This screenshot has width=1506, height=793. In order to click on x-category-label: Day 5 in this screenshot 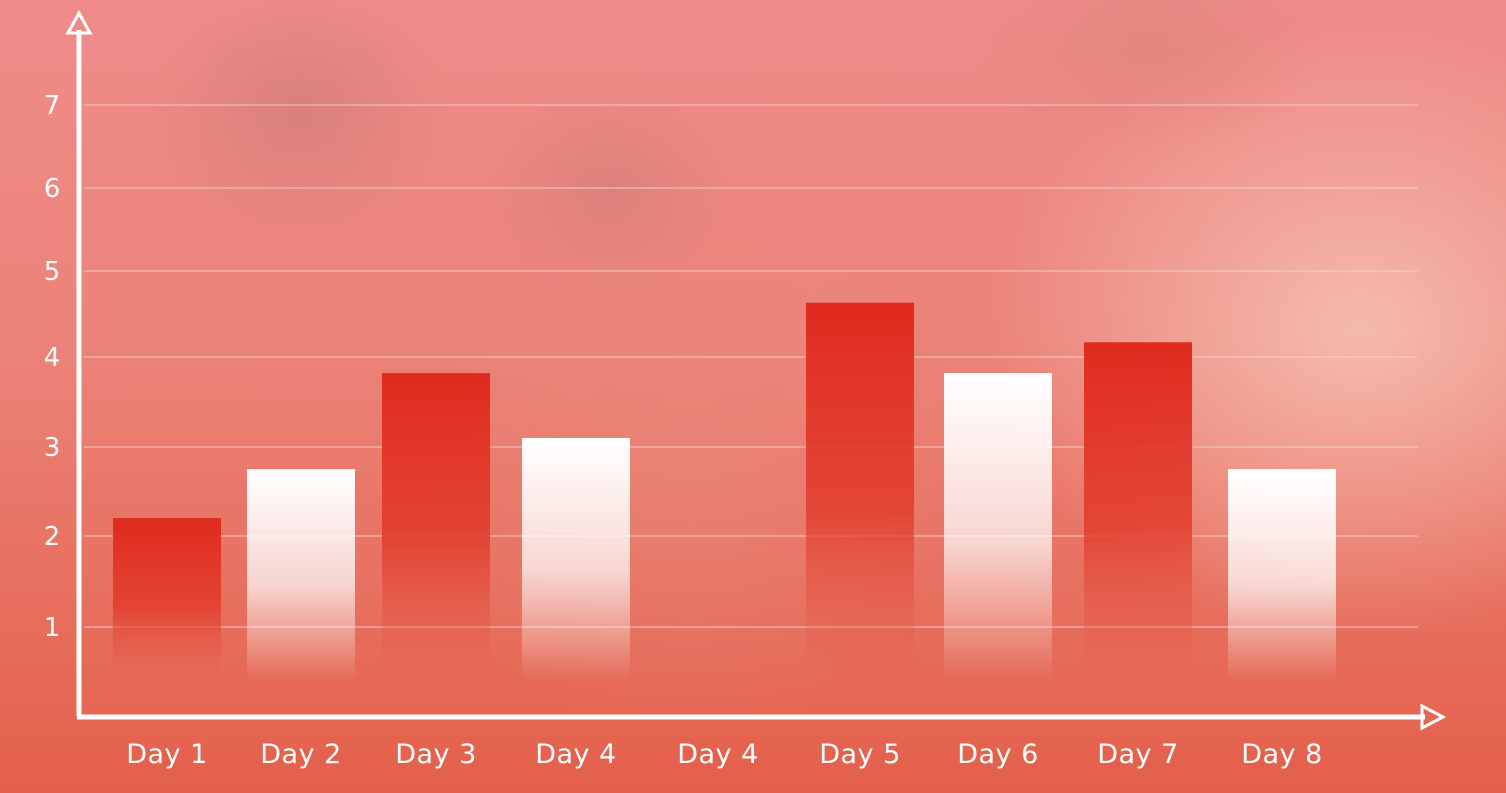, I will do `click(860, 754)`.